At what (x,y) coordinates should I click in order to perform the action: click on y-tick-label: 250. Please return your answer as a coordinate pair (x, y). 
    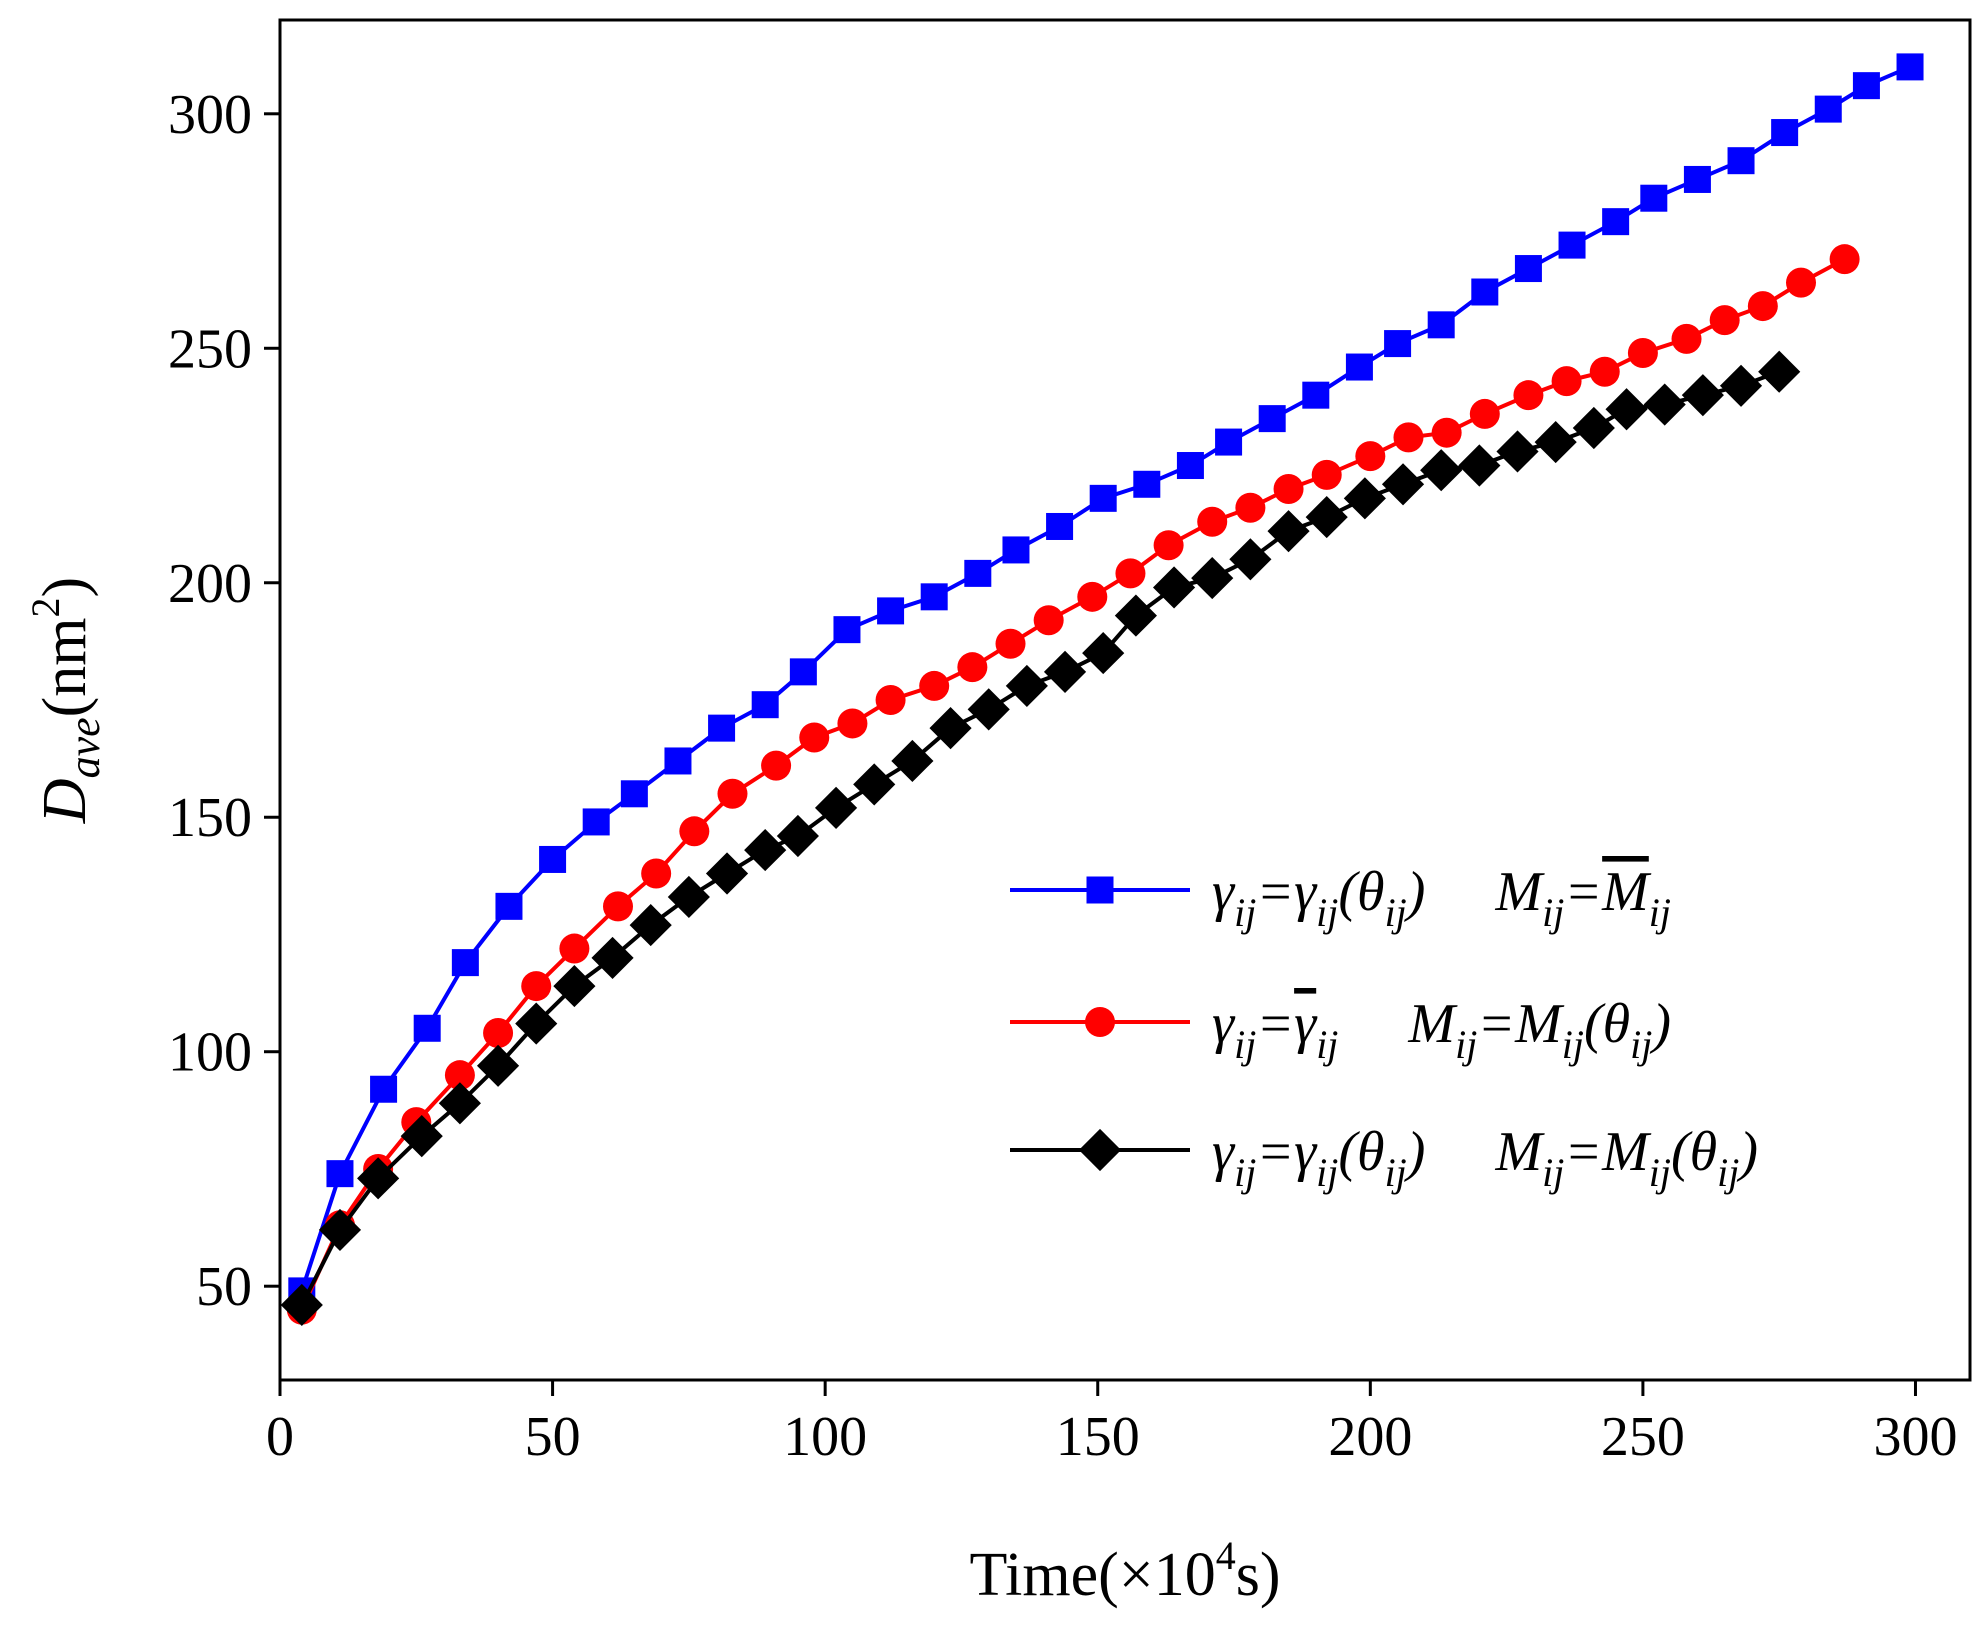
    Looking at the image, I should click on (210, 349).